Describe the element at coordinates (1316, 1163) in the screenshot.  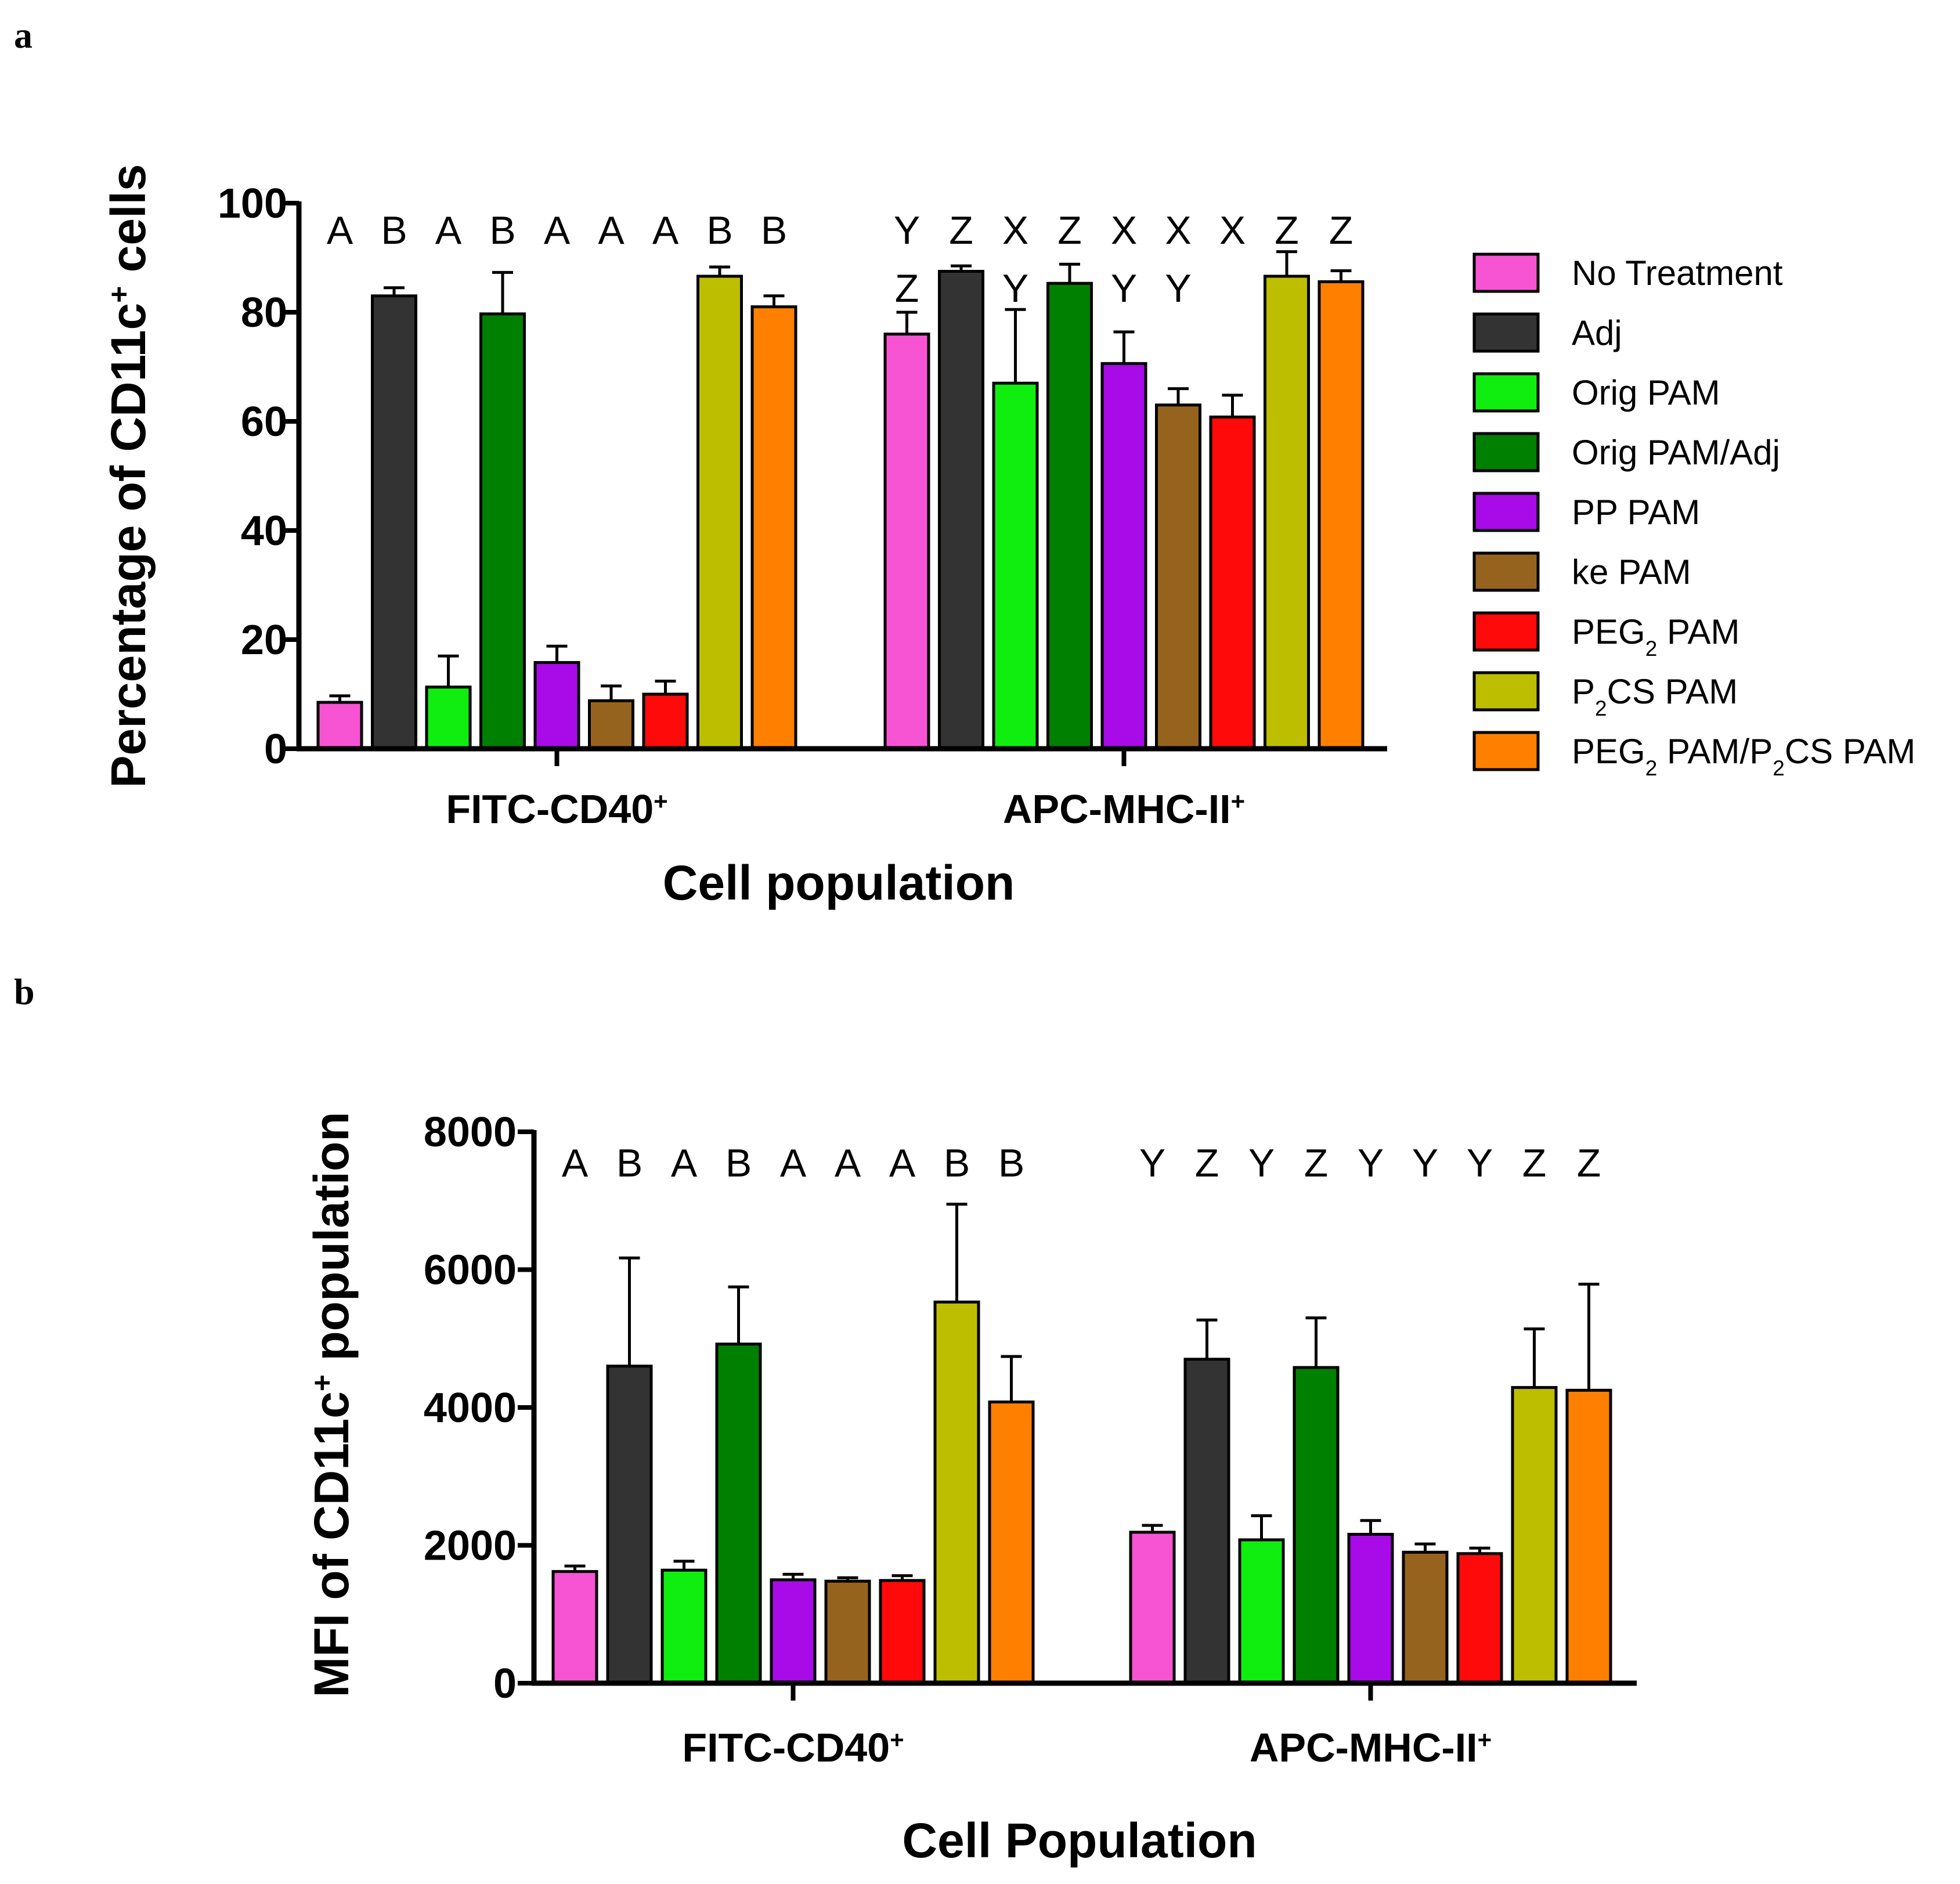
I see `sig-letter-b-1-3-0: Z` at that location.